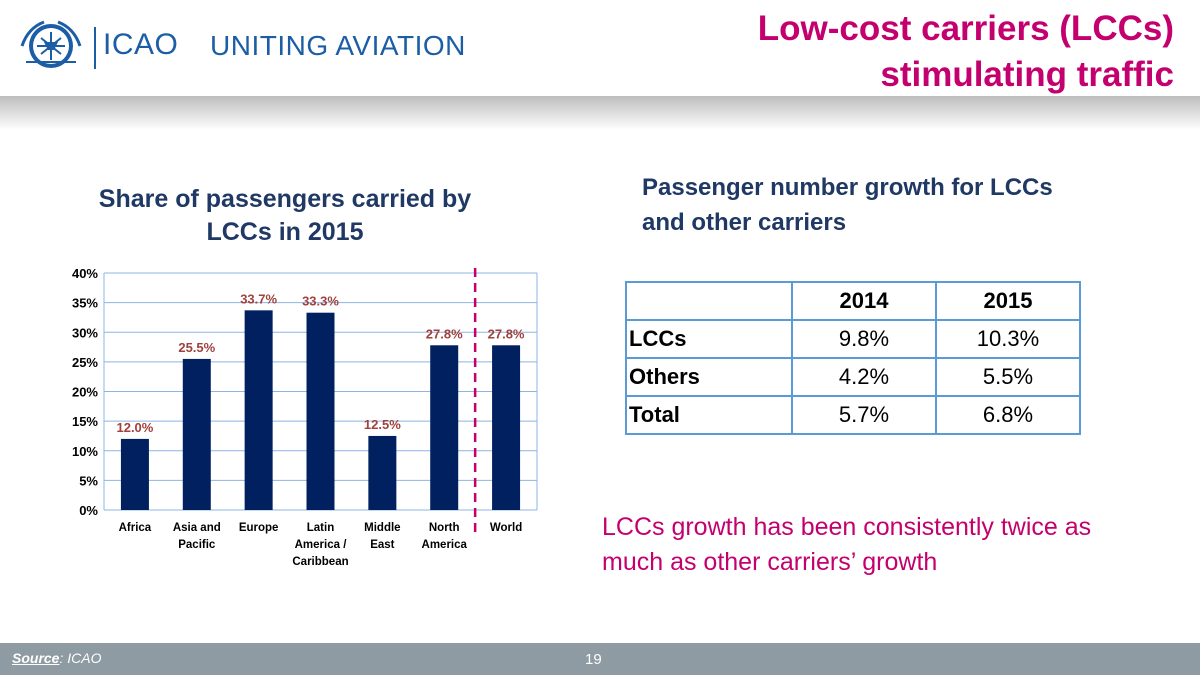  What do you see at coordinates (593, 659) in the screenshot?
I see `page-number: 19` at bounding box center [593, 659].